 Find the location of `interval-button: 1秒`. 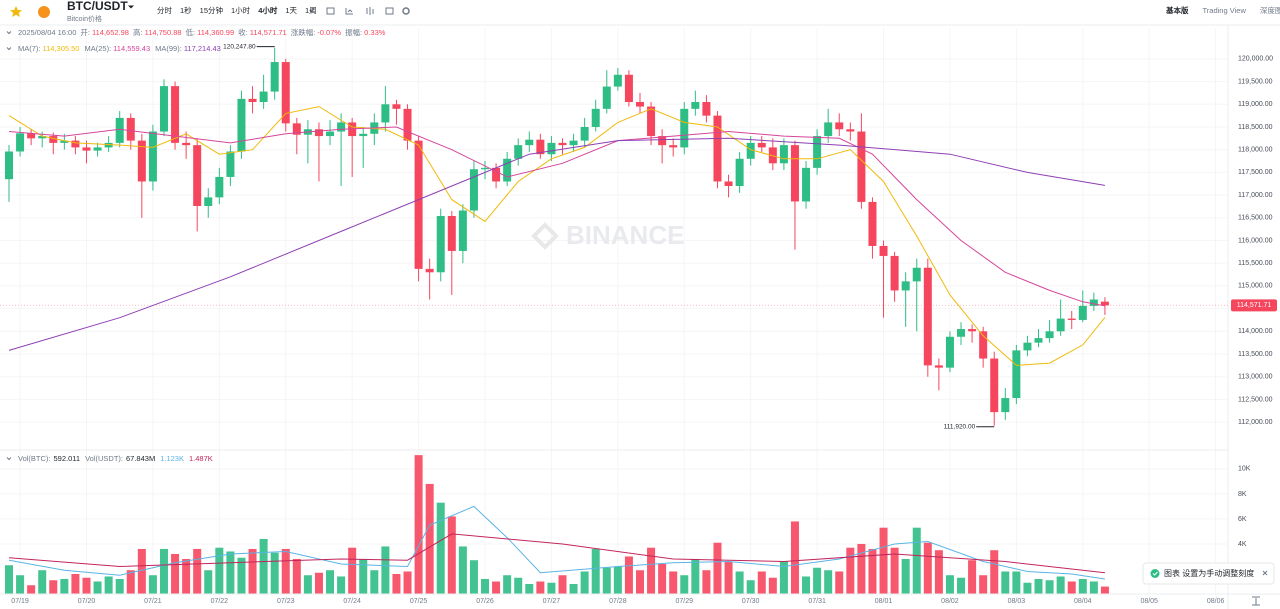

interval-button: 1秒 is located at coordinates (186, 10).